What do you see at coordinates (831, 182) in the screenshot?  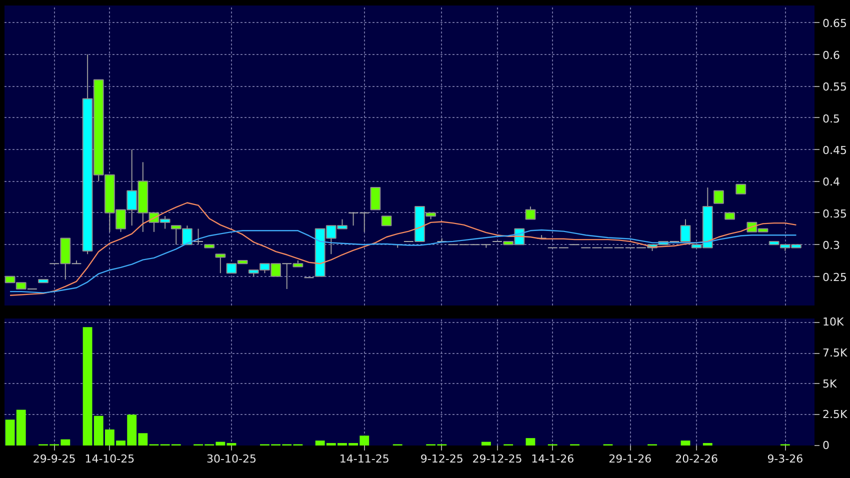 I see `y-tick-label: 0.4` at bounding box center [831, 182].